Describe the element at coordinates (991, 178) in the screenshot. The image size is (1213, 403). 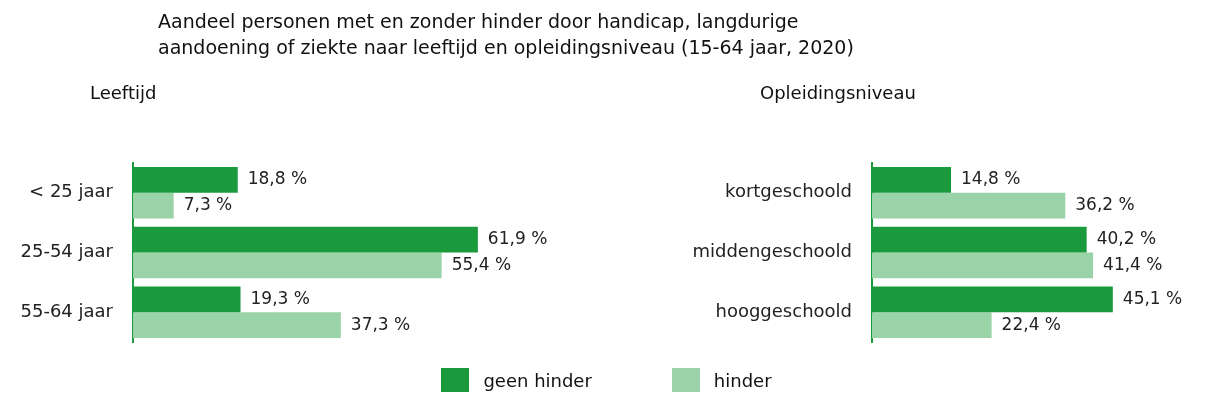
I see `data-label: 14,8 %` at that location.